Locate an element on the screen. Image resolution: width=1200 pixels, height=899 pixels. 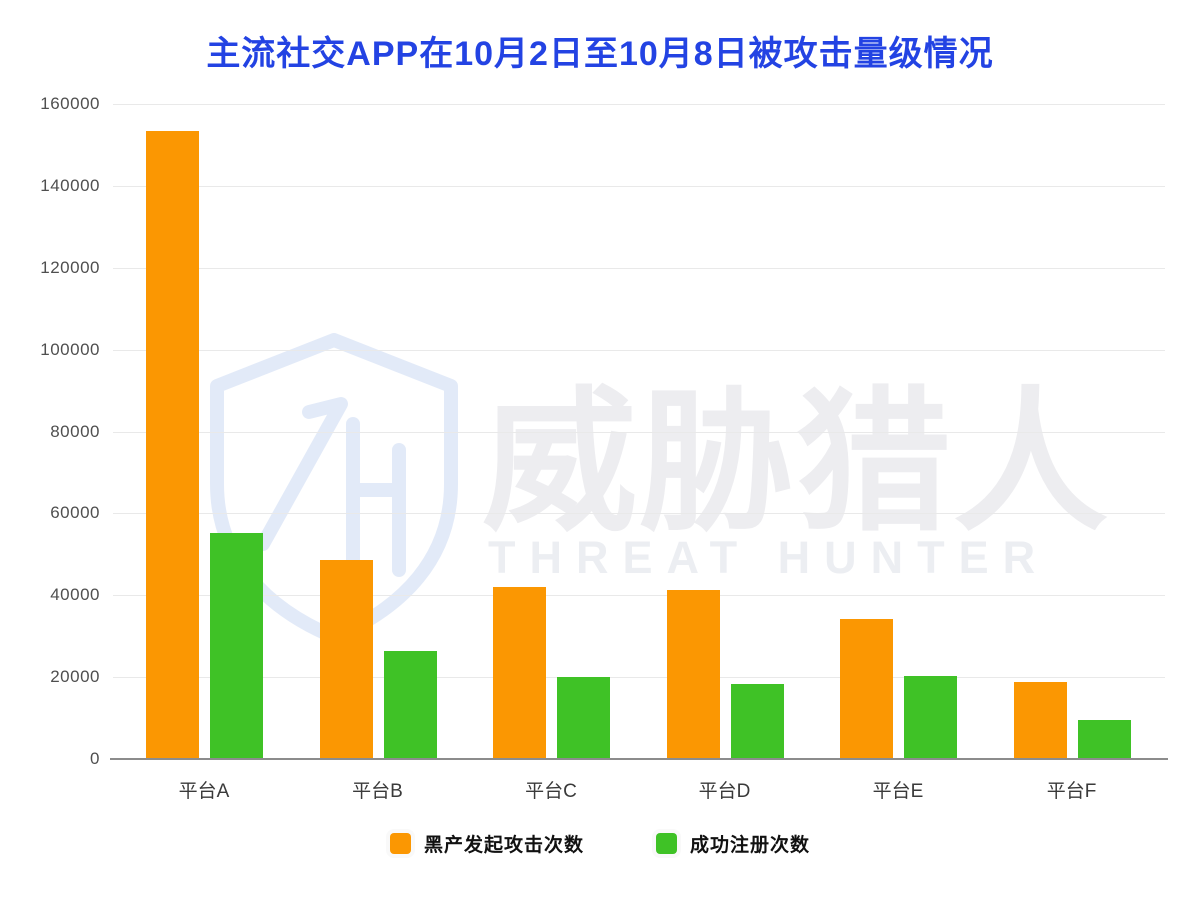
legend-label: 成功注册次数 is located at coordinates (750, 845).